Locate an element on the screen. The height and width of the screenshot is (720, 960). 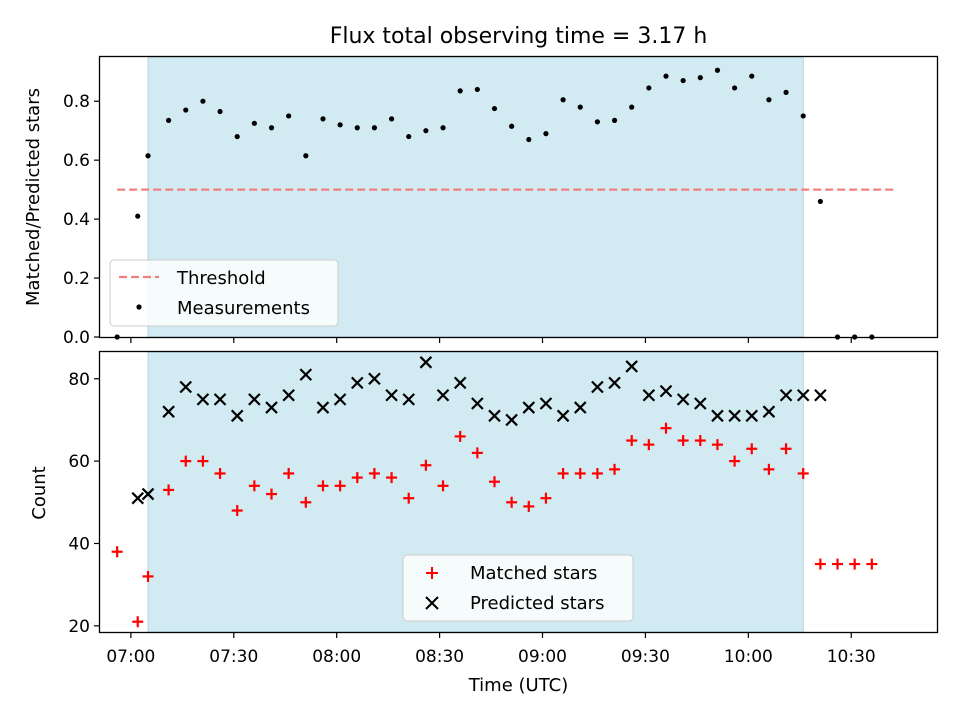
legend-predicted-swatch is located at coordinates (432, 603).